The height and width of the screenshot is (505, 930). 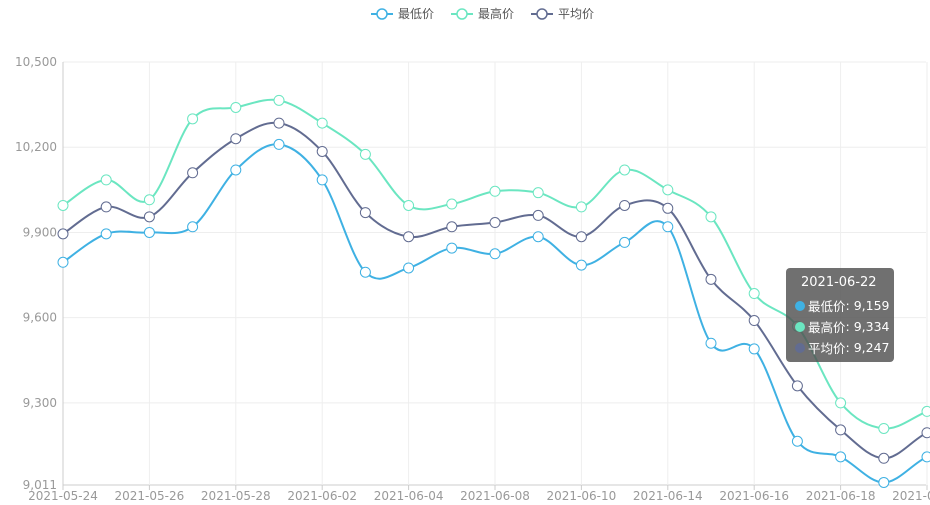 What do you see at coordinates (827, 327) in the screenshot?
I see `tooltip-label-high: 最高价` at bounding box center [827, 327].